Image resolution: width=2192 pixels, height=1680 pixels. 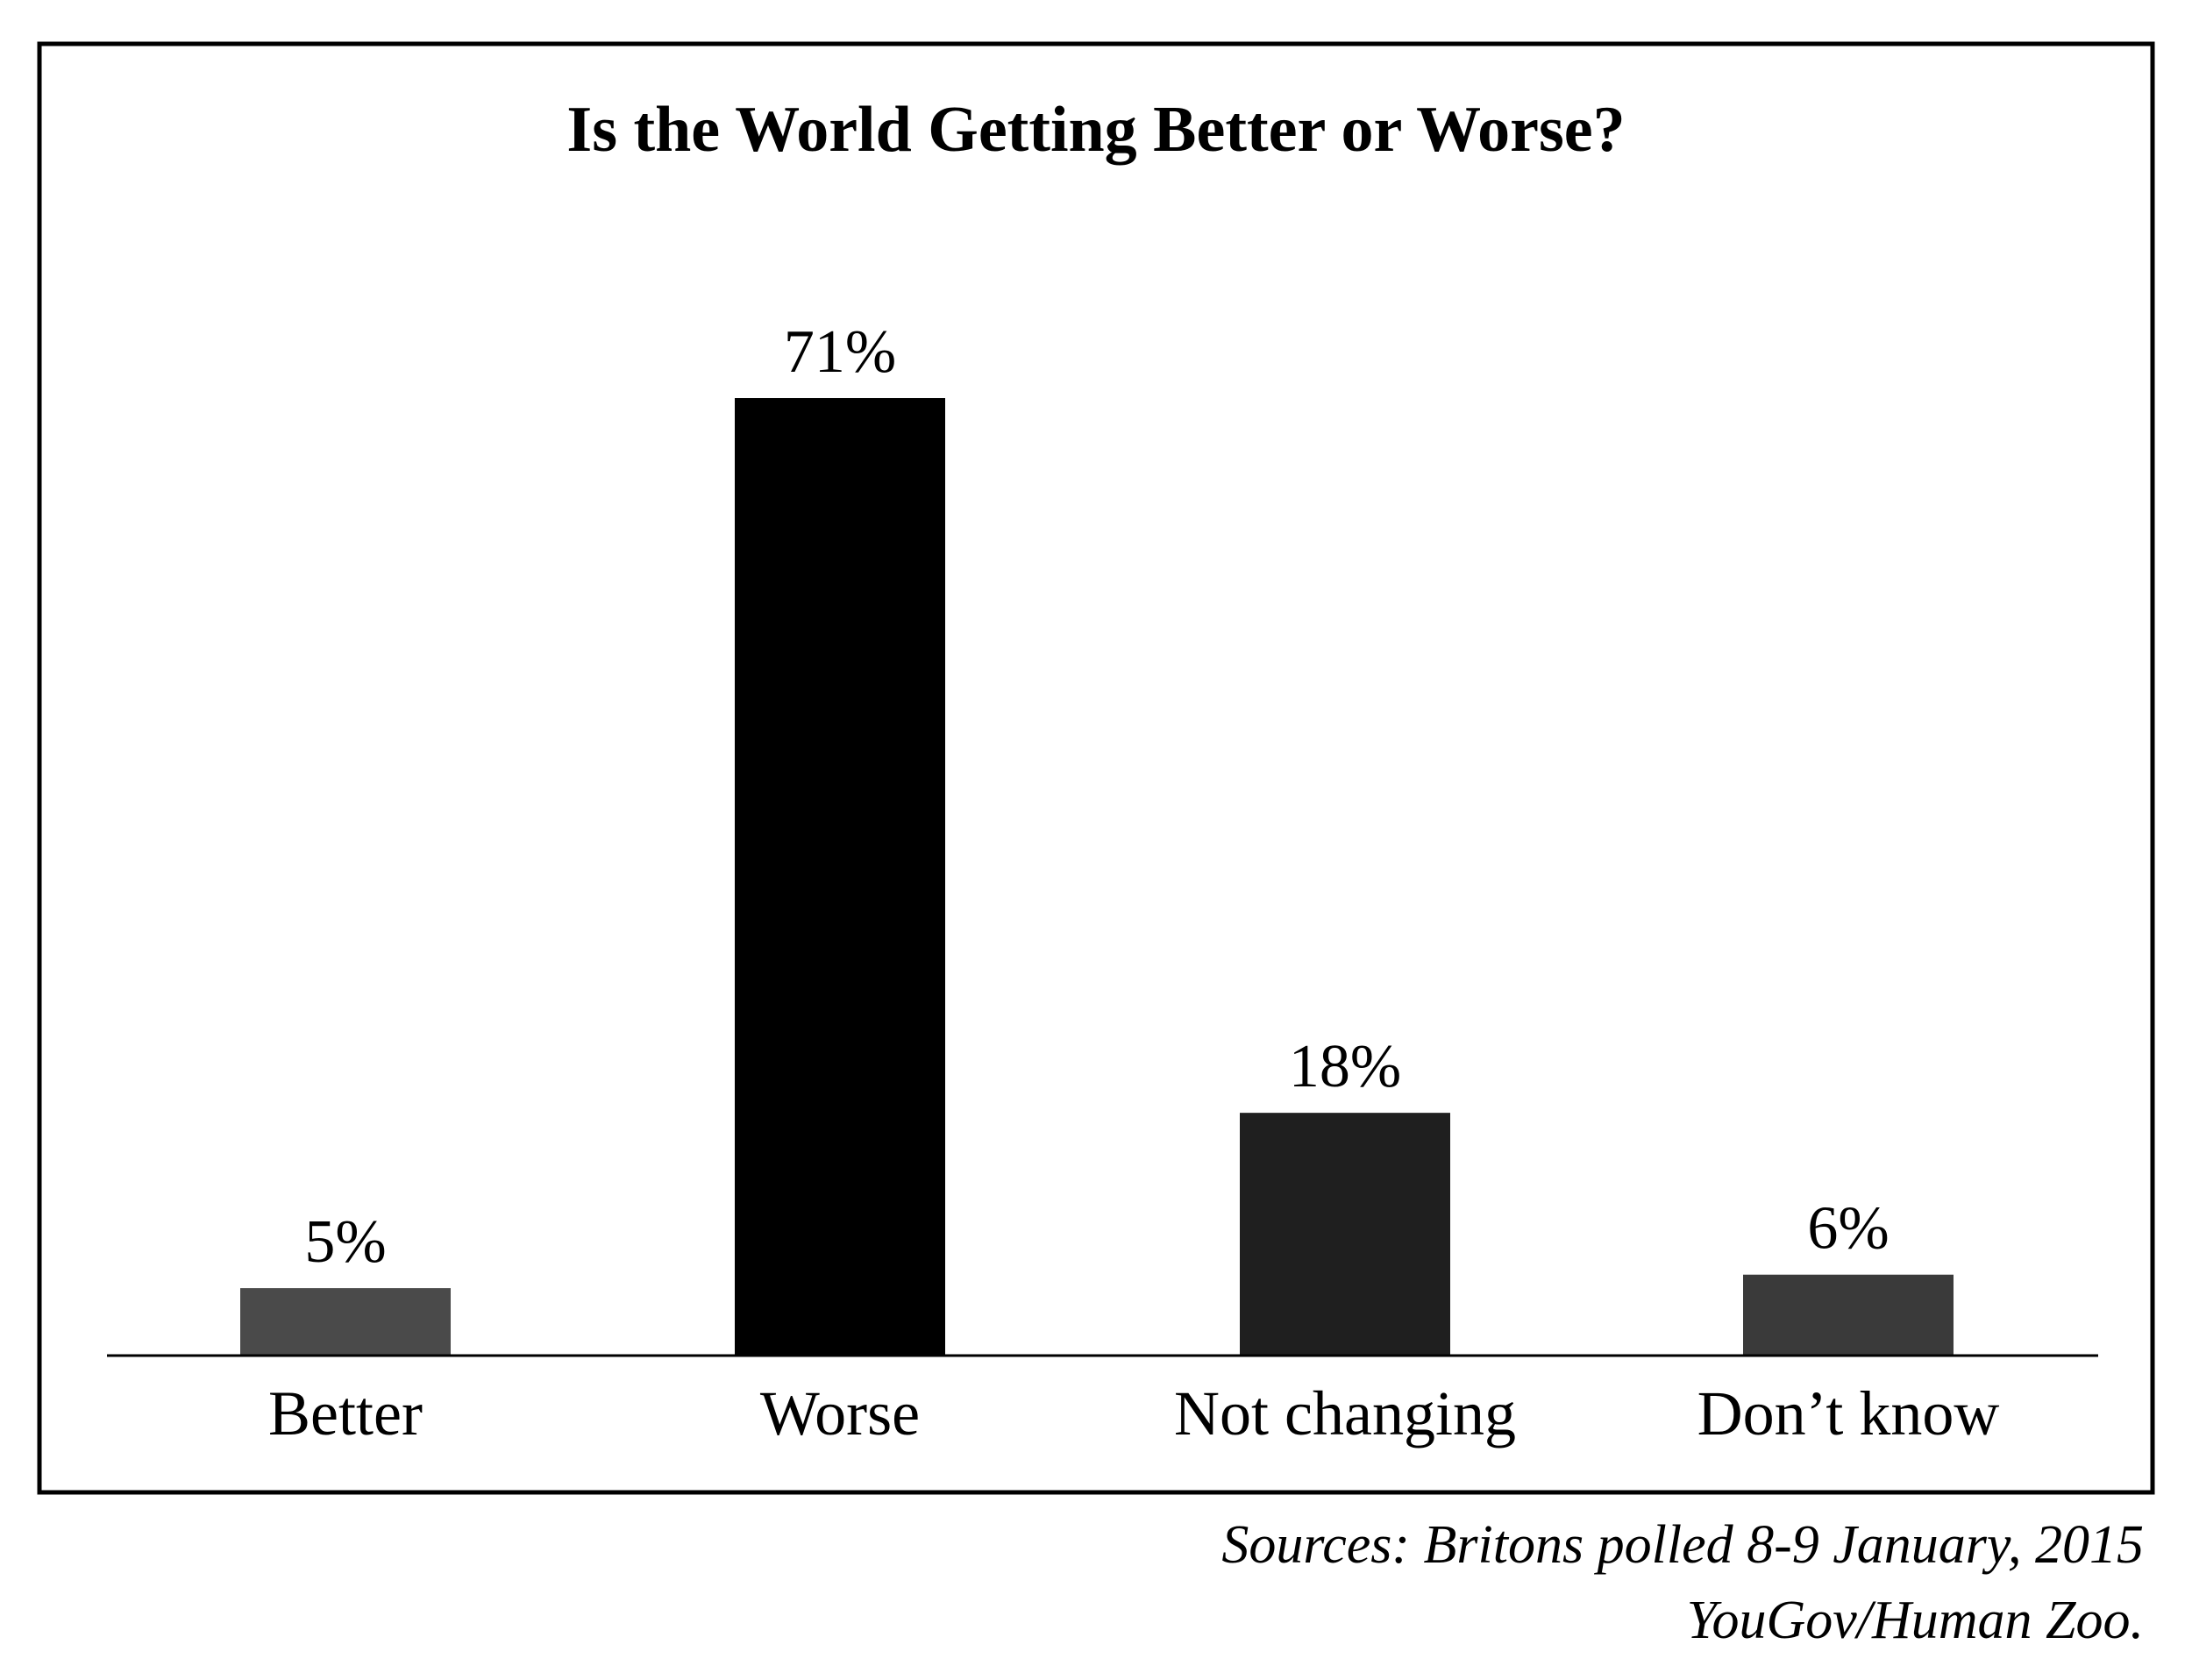 I want to click on category-label: Don’t know, so click(x=1848, y=1413).